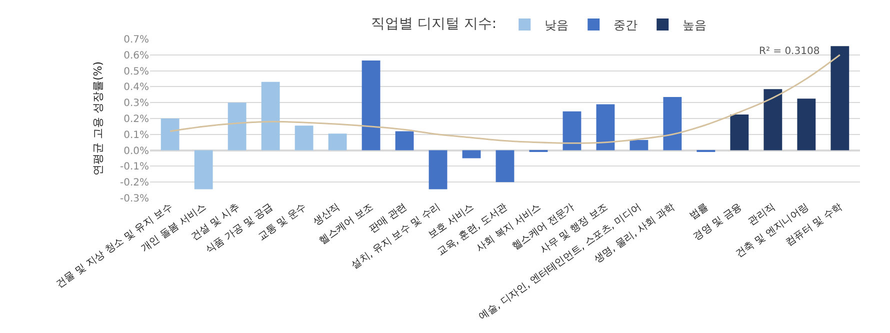 This screenshot has width=890, height=333. What do you see at coordinates (136, 104) in the screenshot?
I see `y-tick-label: 0.3%` at bounding box center [136, 104].